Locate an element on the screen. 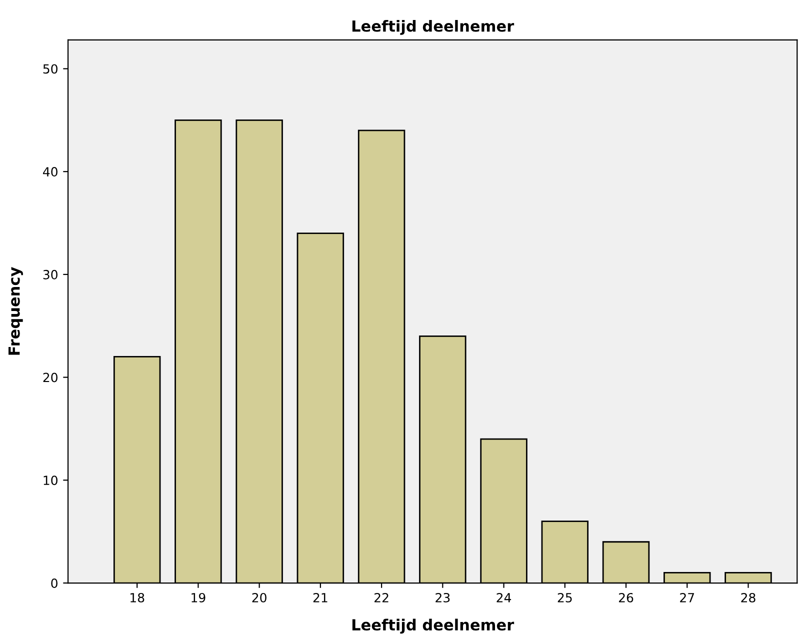 The image size is (806, 644). x-axis-title: Leeftijd deelnemer is located at coordinates (433, 626).